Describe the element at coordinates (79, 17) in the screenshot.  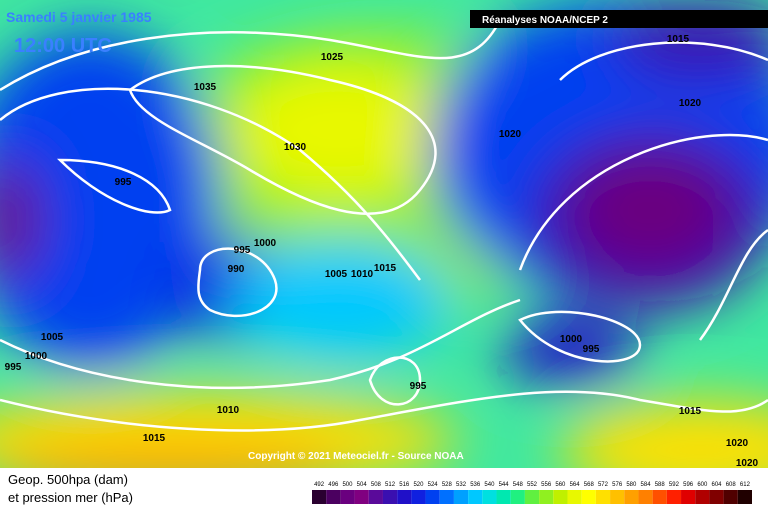
I see `date: Samedi 5 janvier 1985` at that location.